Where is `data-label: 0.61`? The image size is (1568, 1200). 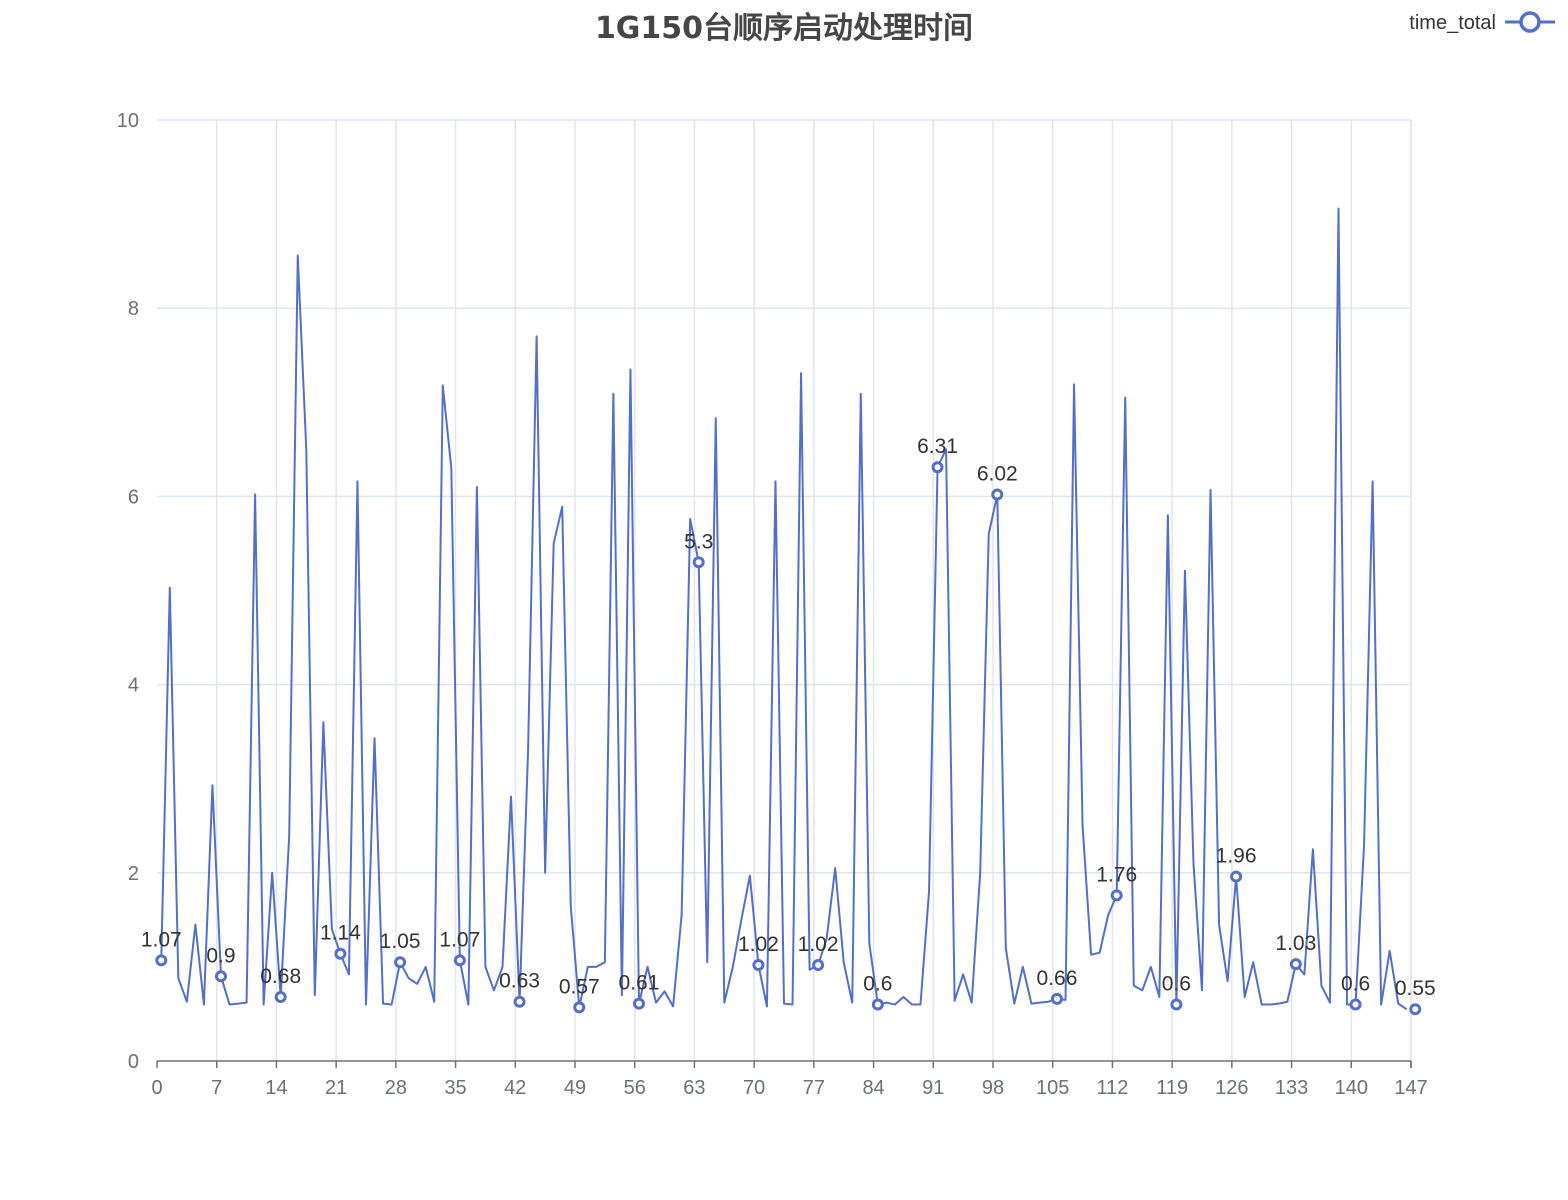 data-label: 0.61 is located at coordinates (639, 983).